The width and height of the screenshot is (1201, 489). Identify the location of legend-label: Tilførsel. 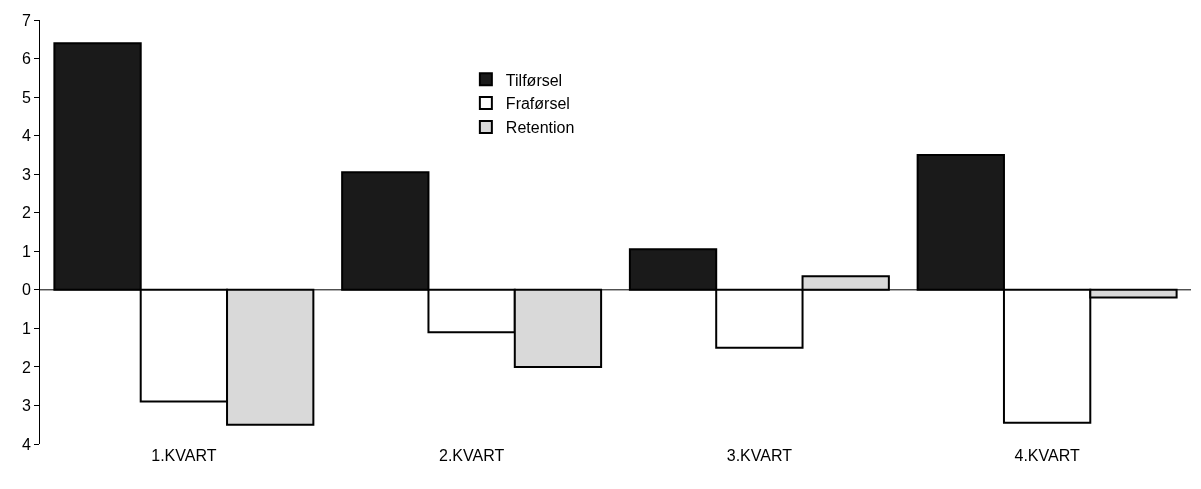
(534, 80).